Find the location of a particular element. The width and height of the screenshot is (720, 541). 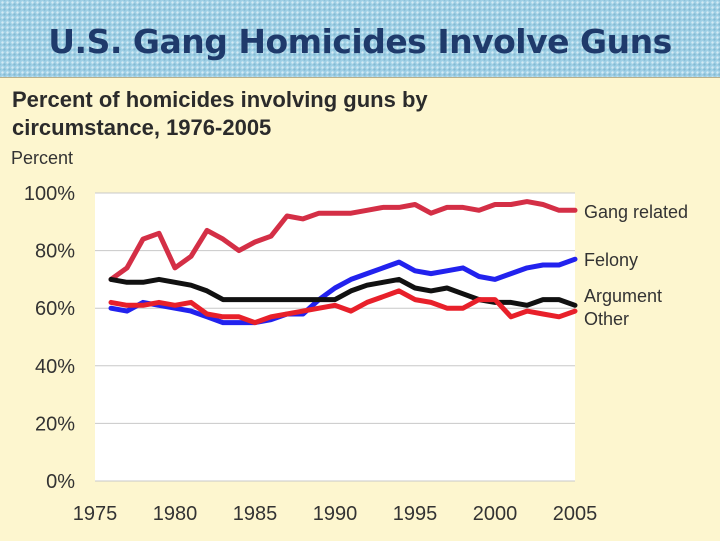

x-tick-label: 1980 is located at coordinates (175, 514).